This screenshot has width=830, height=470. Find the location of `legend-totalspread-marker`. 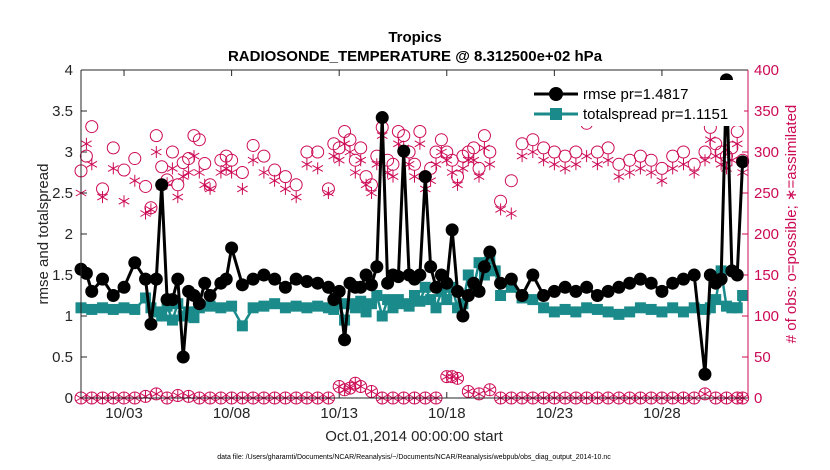

legend-totalspread-marker is located at coordinates (556, 114).